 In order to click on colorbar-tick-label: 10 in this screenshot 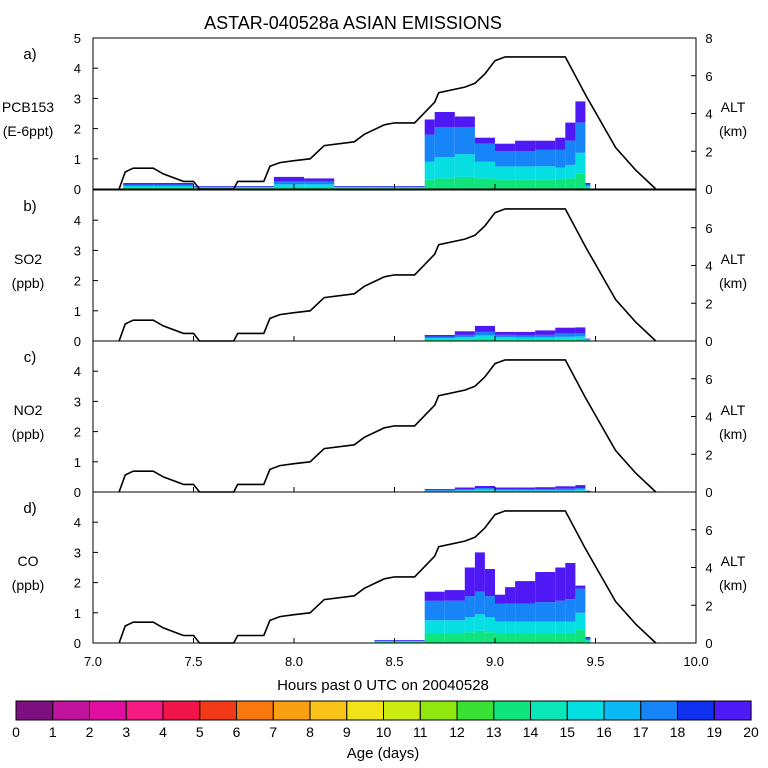, I will do `click(384, 732)`.